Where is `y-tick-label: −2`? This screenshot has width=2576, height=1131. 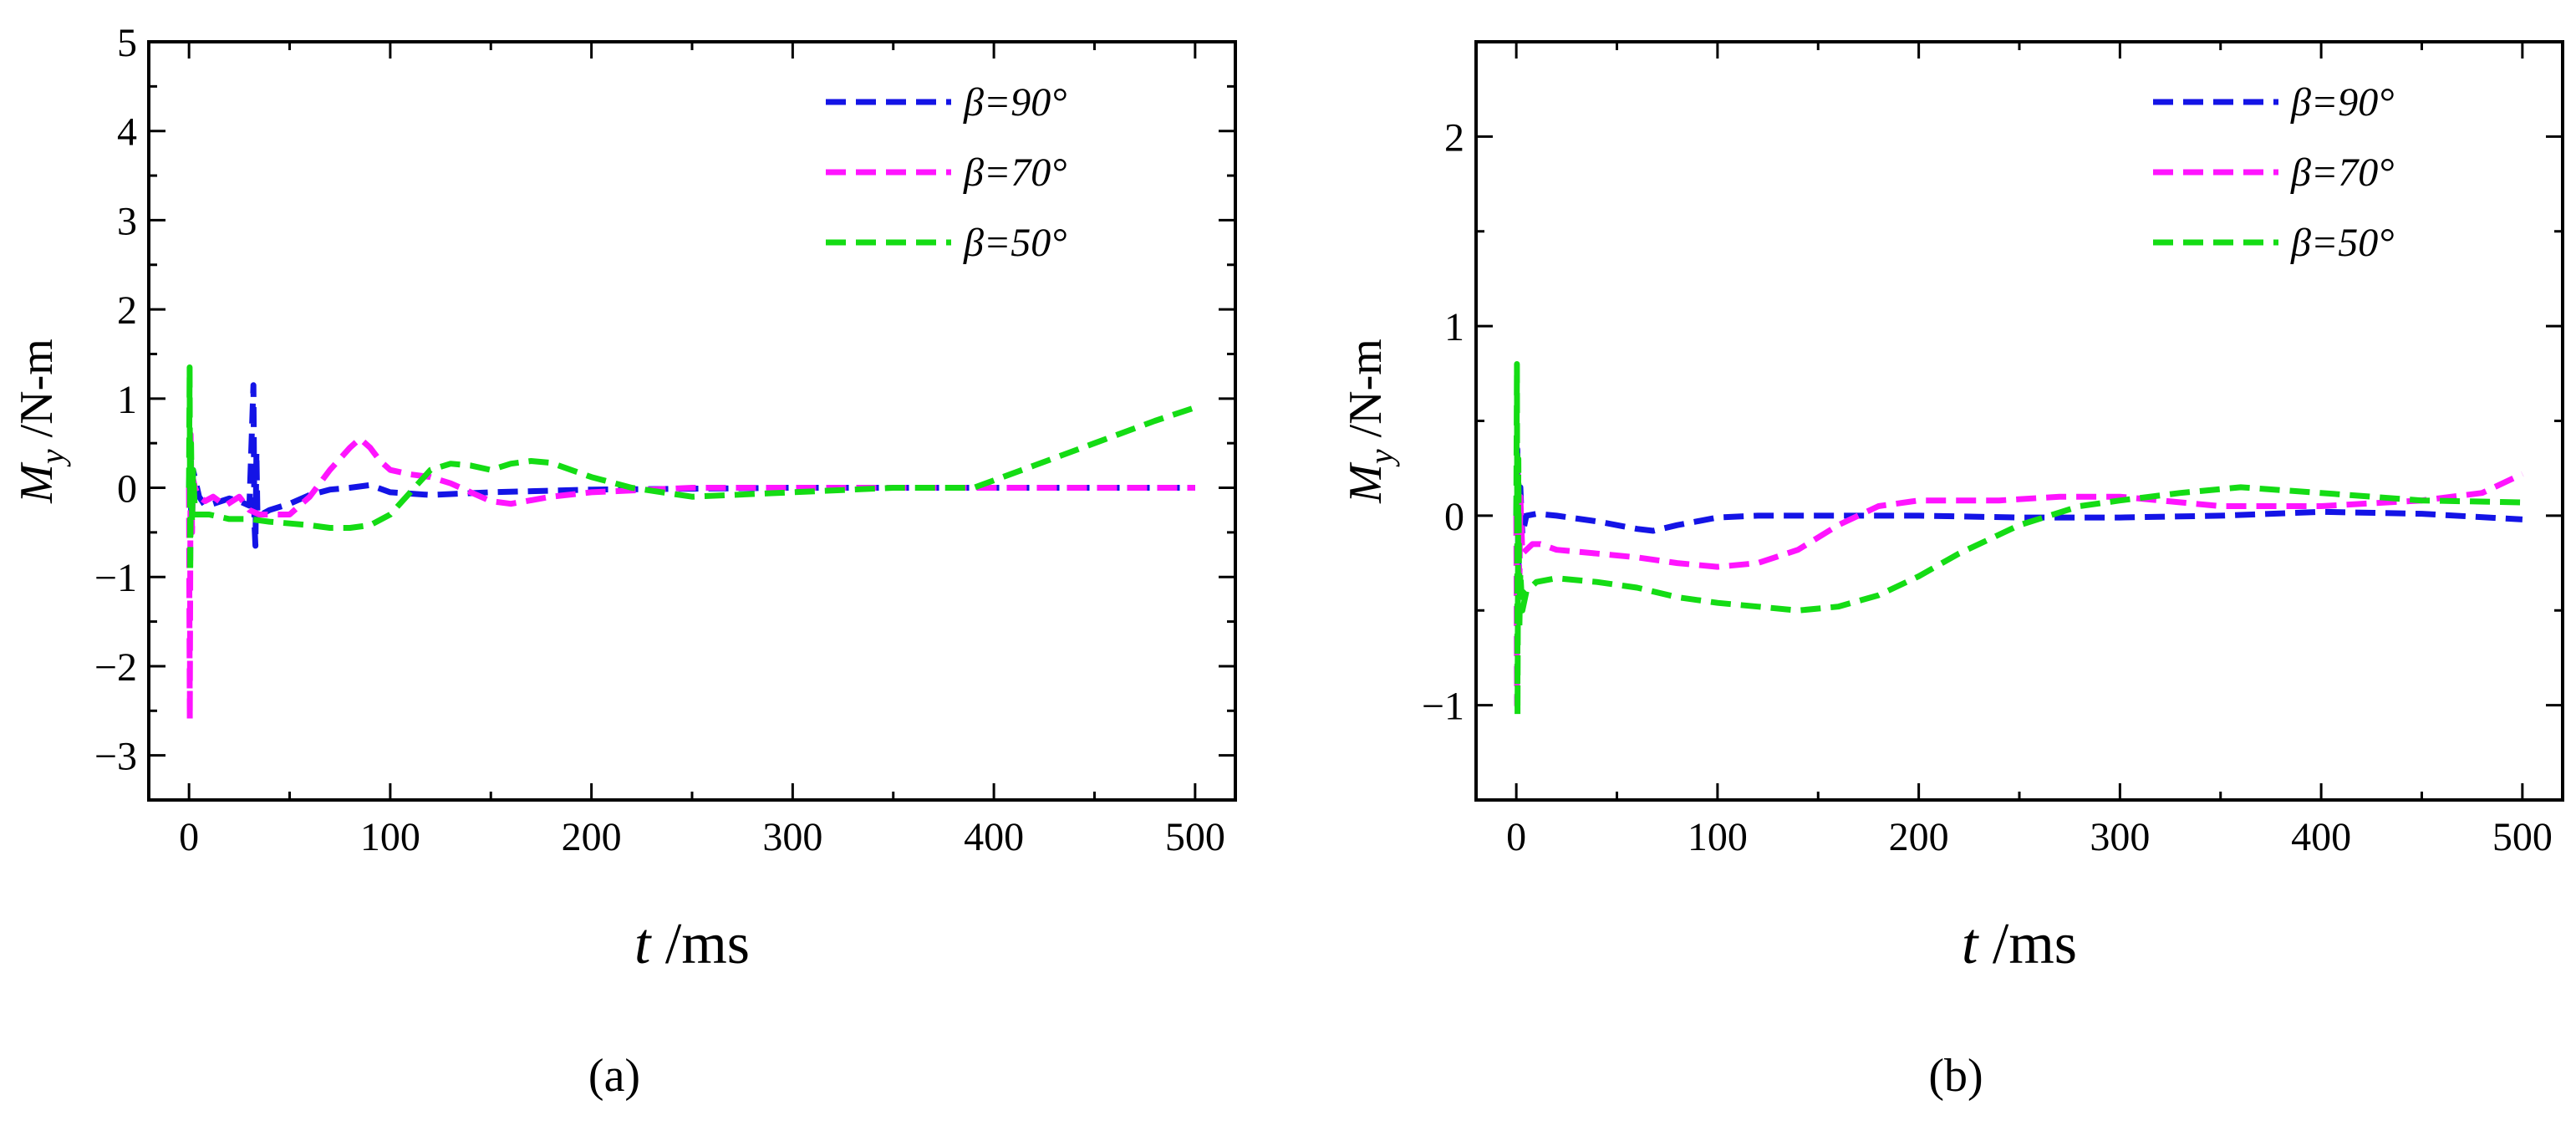
y-tick-label: −2 is located at coordinates (115, 667).